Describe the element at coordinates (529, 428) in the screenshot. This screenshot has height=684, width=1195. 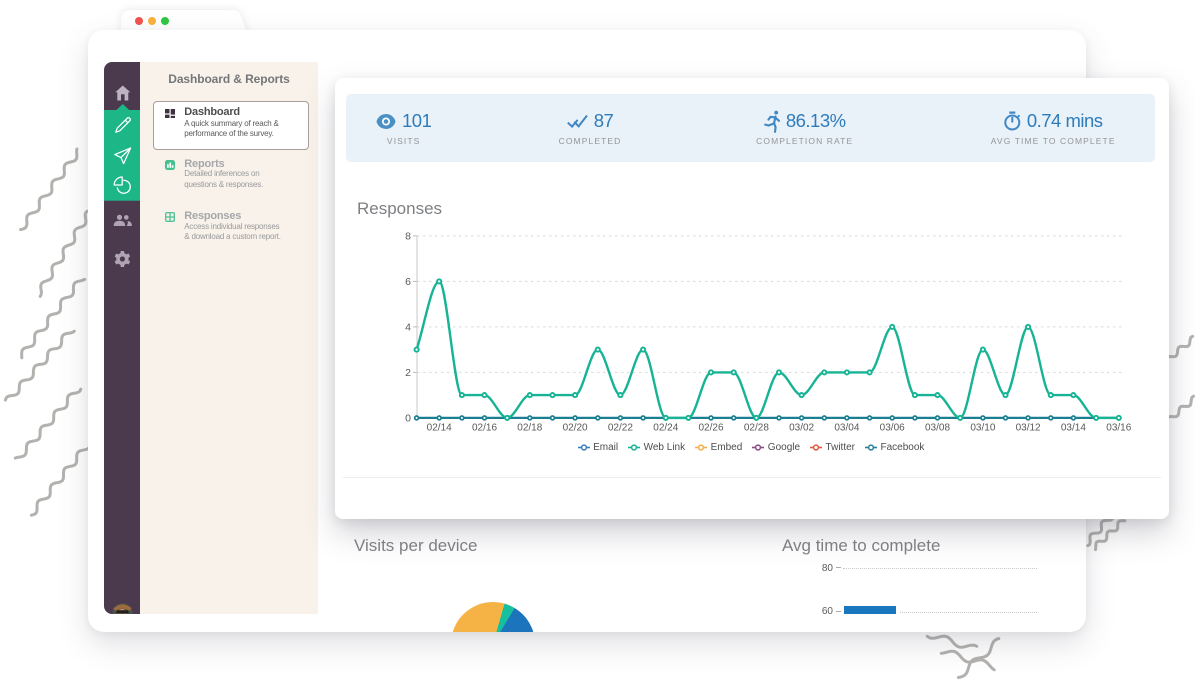
I see `svg-text: 02/18` at that location.